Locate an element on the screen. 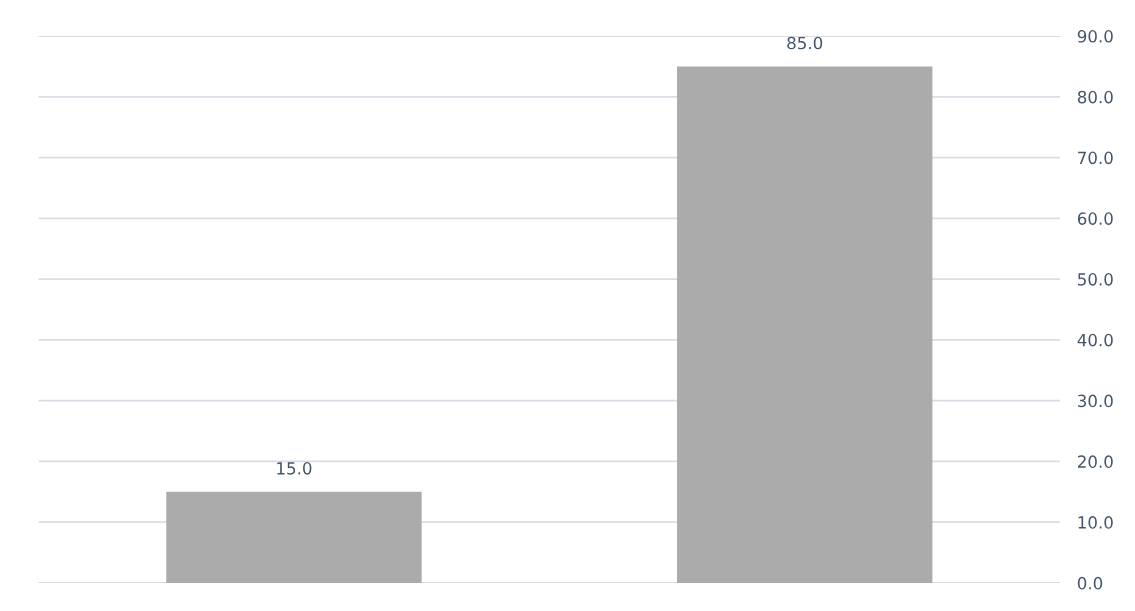 This screenshot has height=611, width=1135. data-label: 85.0 is located at coordinates (805, 43).